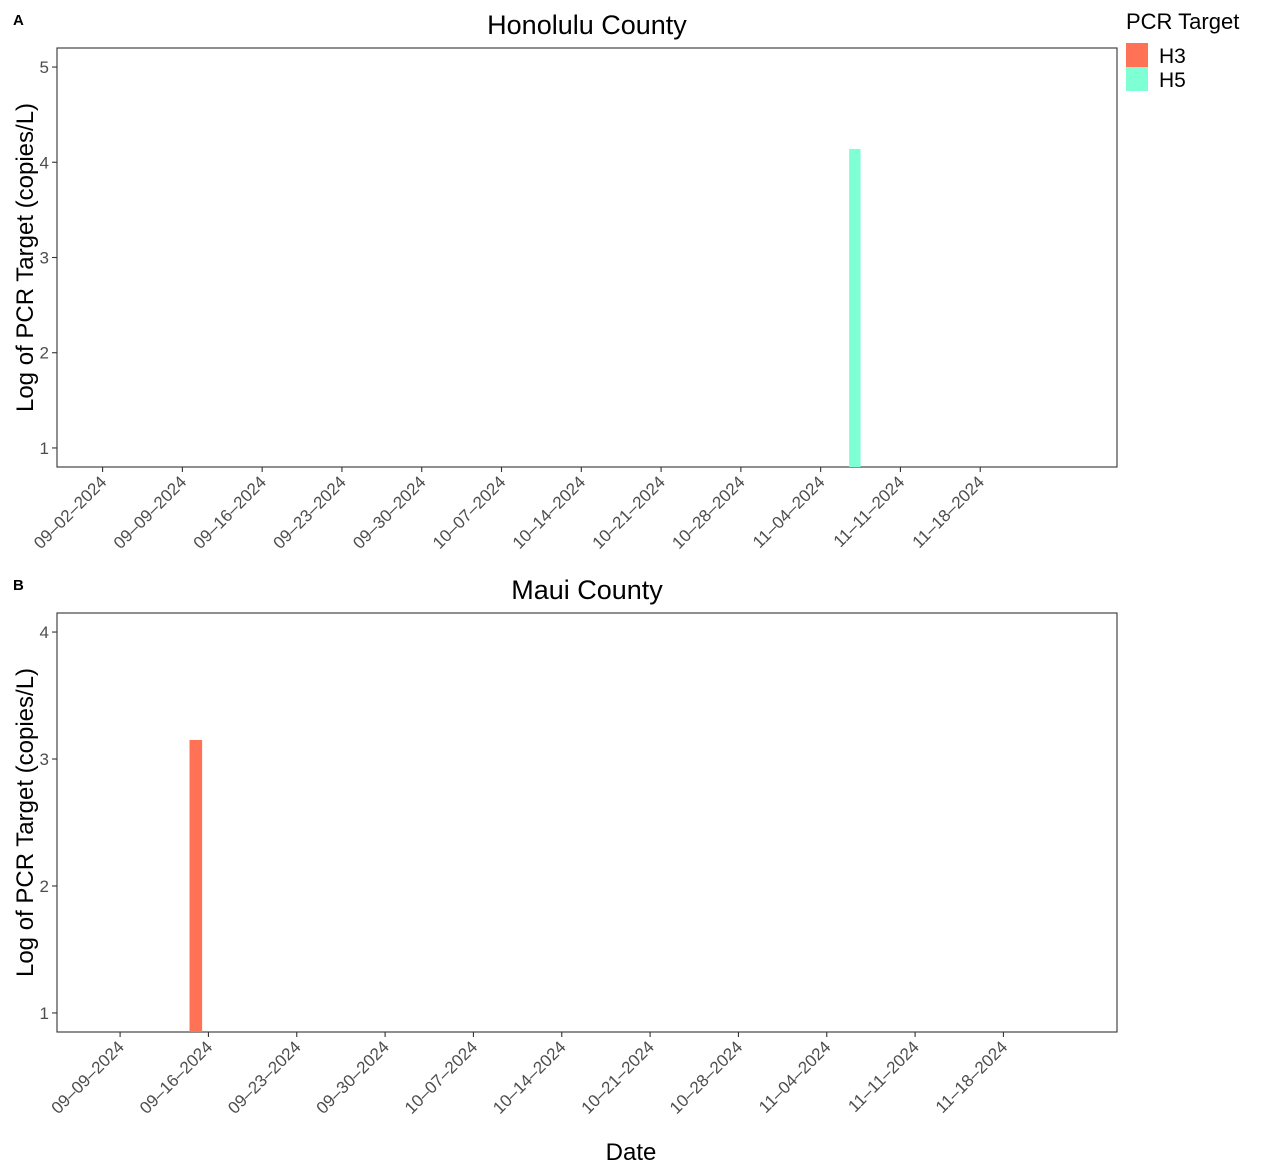 The width and height of the screenshot is (1266, 1169). What do you see at coordinates (18, 20) in the screenshot?
I see `panel-label: A` at bounding box center [18, 20].